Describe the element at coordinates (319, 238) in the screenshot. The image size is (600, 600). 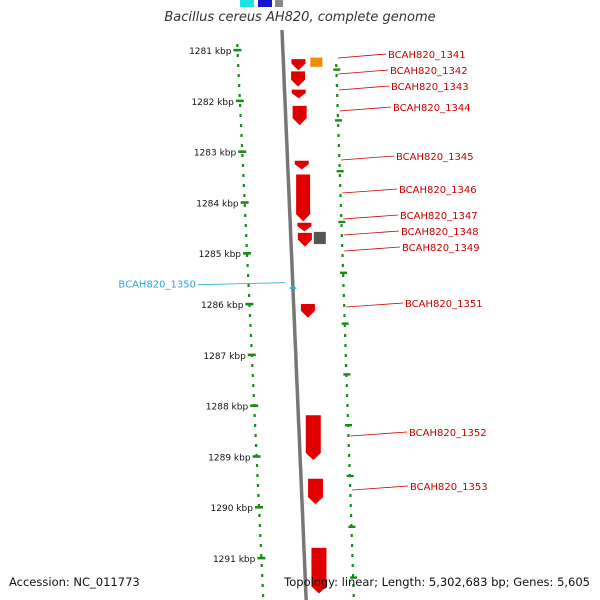
I see `gene-arrow-other` at that location.